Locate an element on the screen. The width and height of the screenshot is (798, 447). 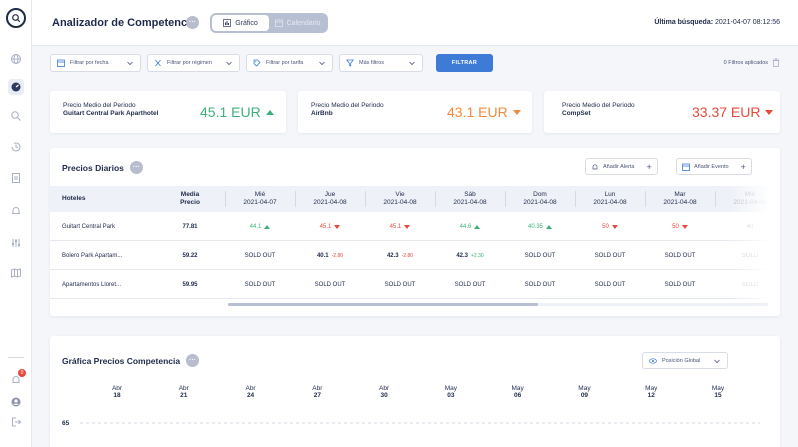
hotel-name: Guitart Central Park is located at coordinates (89, 226).